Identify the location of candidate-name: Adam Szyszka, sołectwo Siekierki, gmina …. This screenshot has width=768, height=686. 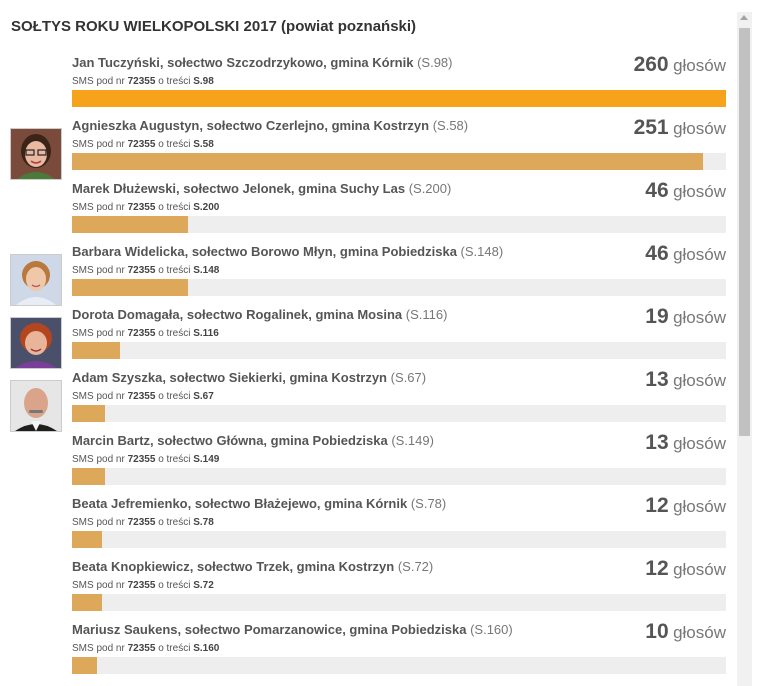
(249, 377).